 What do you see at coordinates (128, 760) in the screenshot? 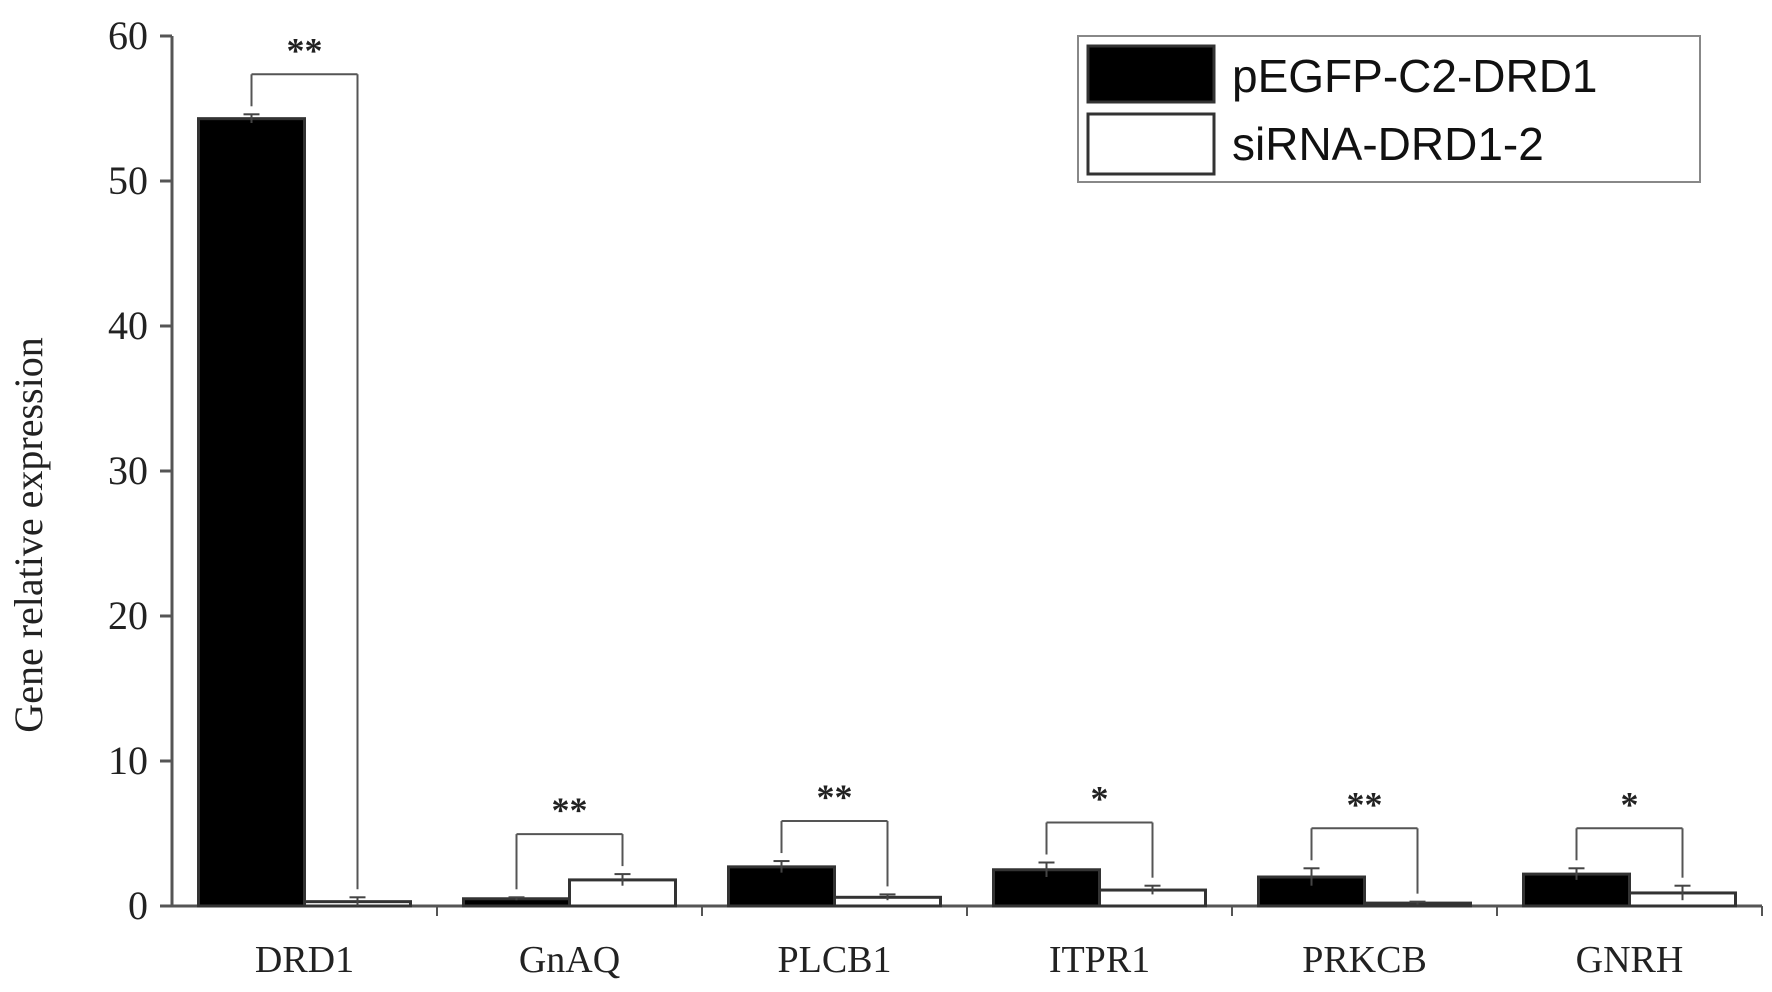
I see `y-tick-label: 10` at bounding box center [128, 760].